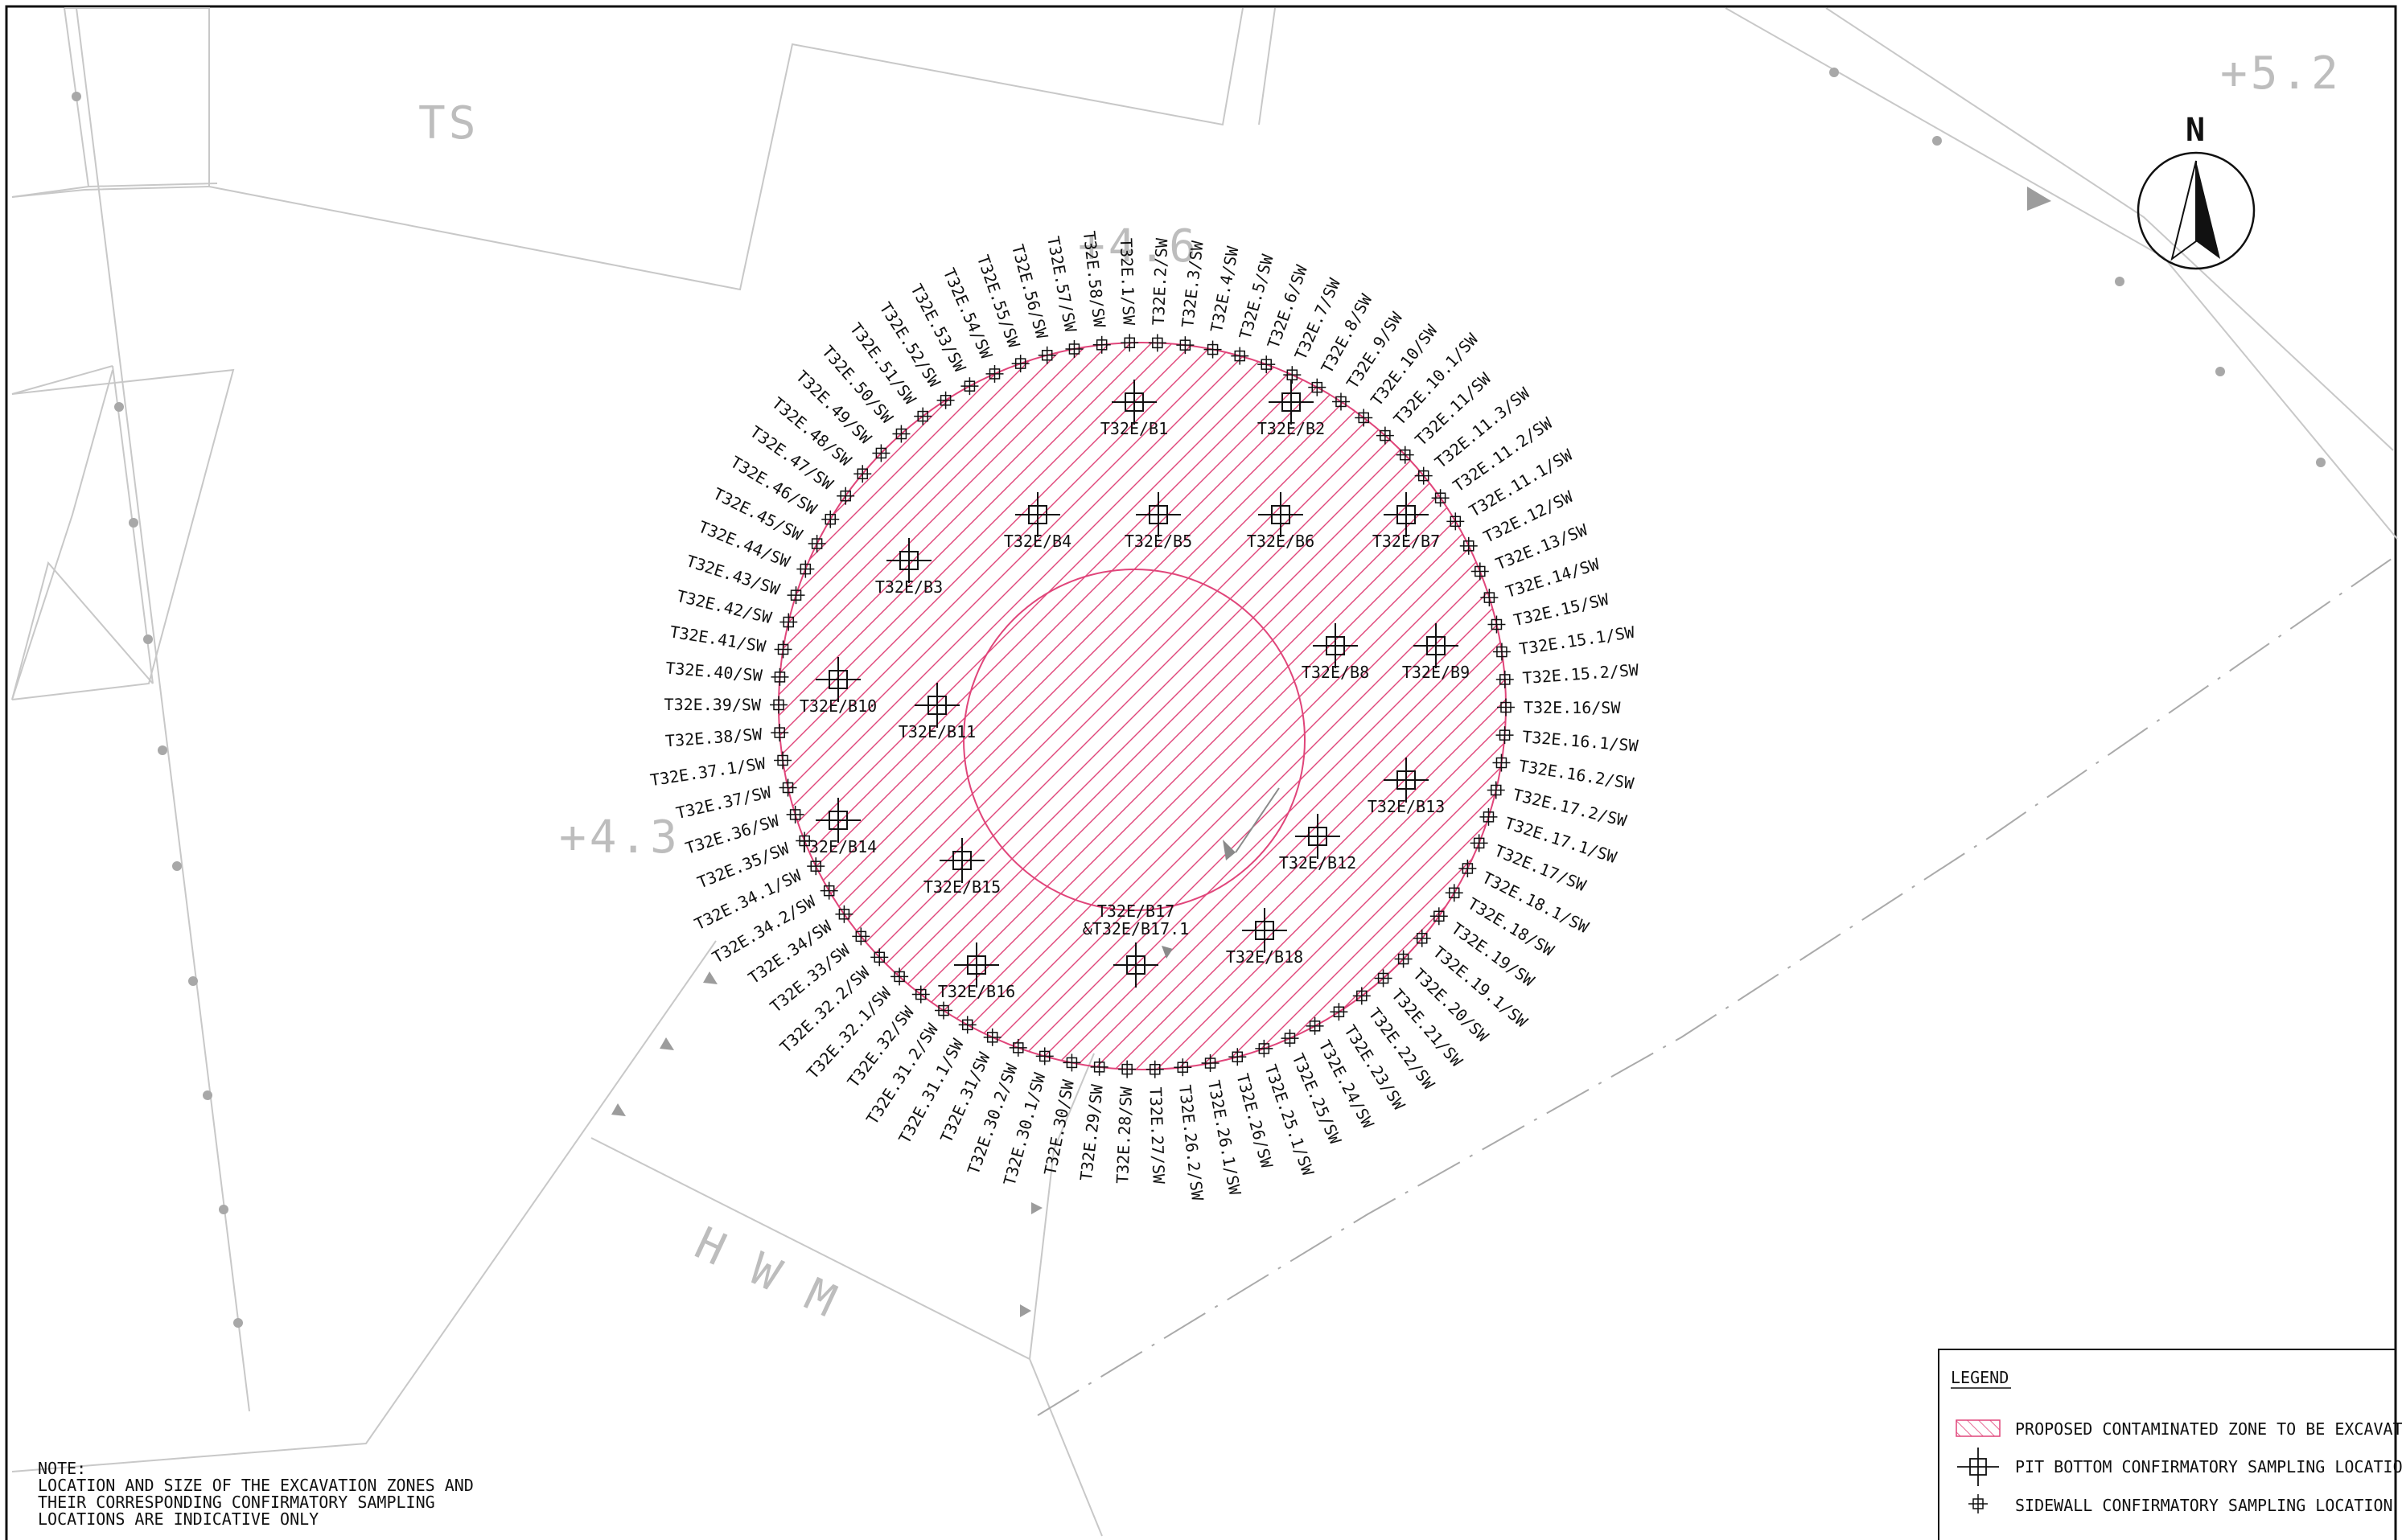 The height and width of the screenshot is (1540, 2402). I want to click on north-arrow-circle, so click(2196, 210).